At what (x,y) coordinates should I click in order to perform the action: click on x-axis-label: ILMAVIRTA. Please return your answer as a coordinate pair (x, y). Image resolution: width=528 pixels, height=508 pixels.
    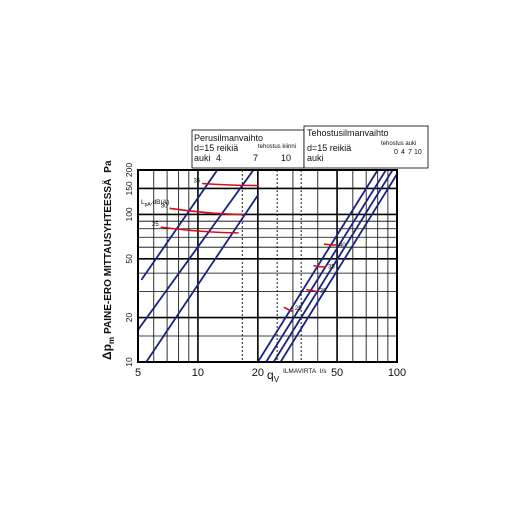
    Looking at the image, I should click on (300, 371).